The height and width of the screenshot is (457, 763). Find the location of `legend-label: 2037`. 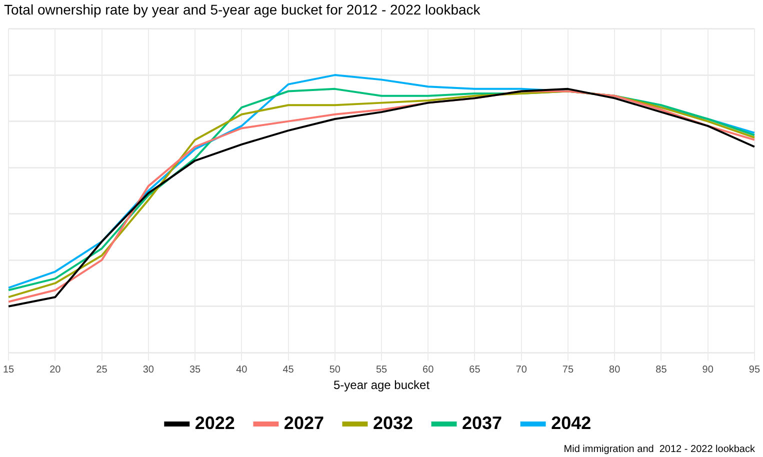

legend-label: 2037 is located at coordinates (482, 422).